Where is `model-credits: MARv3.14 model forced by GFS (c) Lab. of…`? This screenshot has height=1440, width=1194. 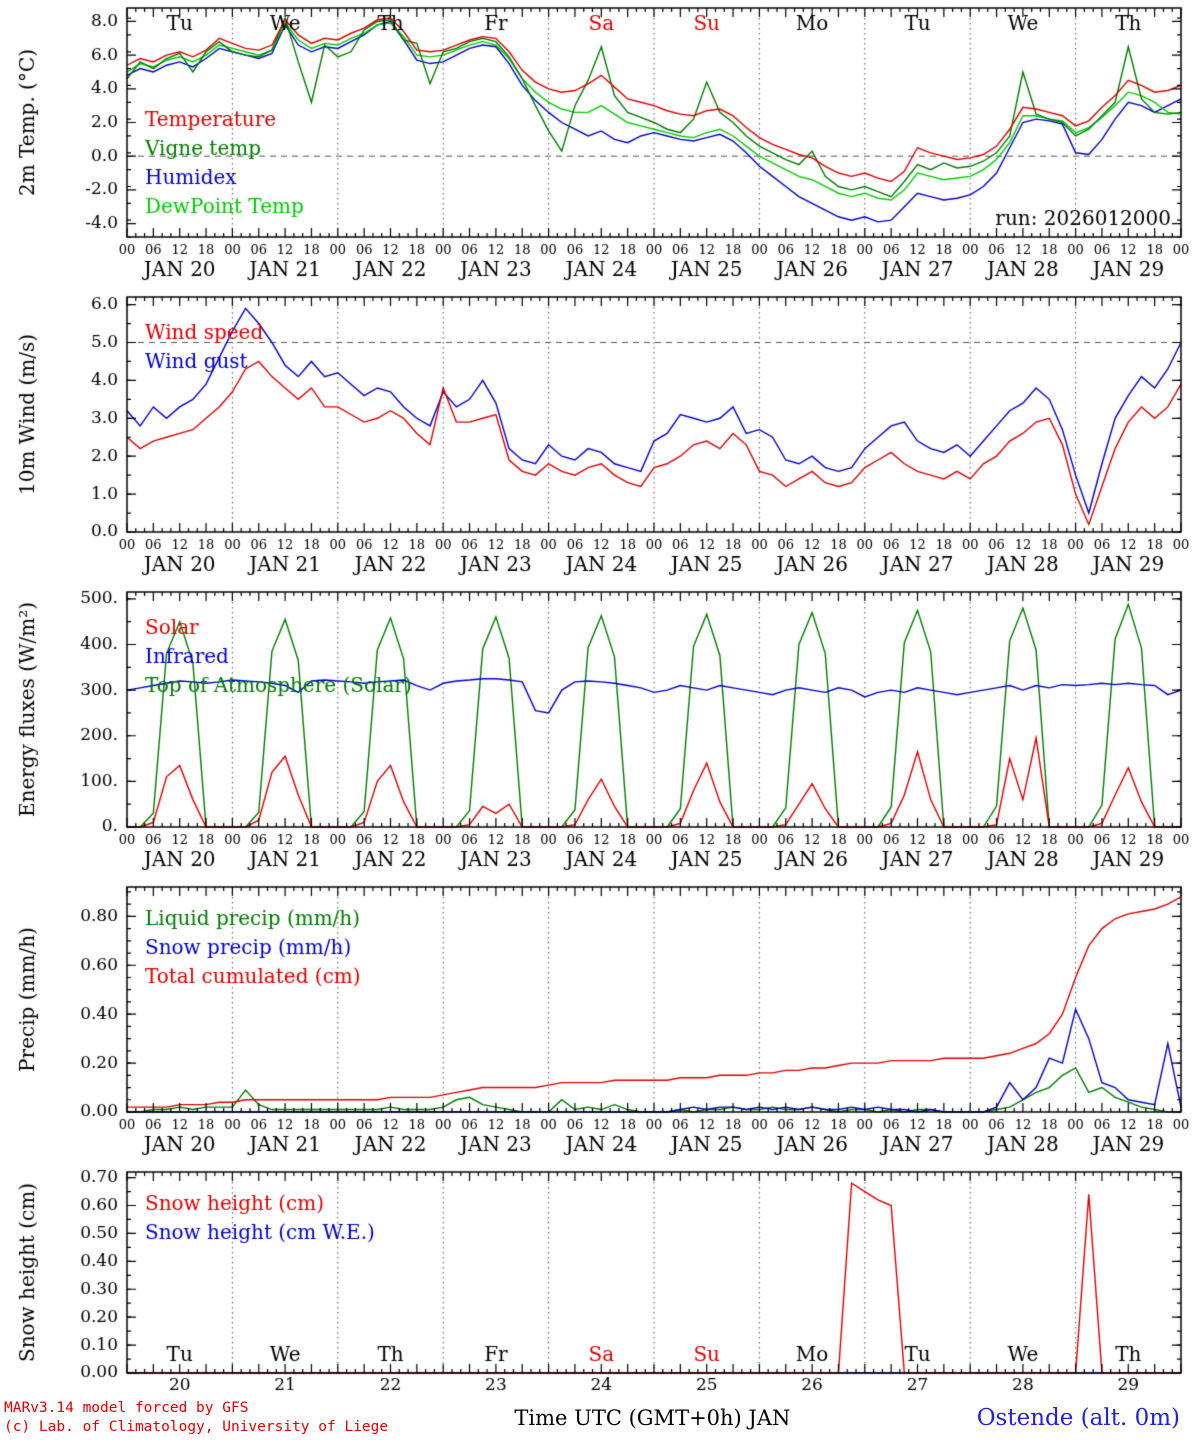
model-credits: MARv3.14 model forced by GFS (c) Lab. of… is located at coordinates (196, 1417).